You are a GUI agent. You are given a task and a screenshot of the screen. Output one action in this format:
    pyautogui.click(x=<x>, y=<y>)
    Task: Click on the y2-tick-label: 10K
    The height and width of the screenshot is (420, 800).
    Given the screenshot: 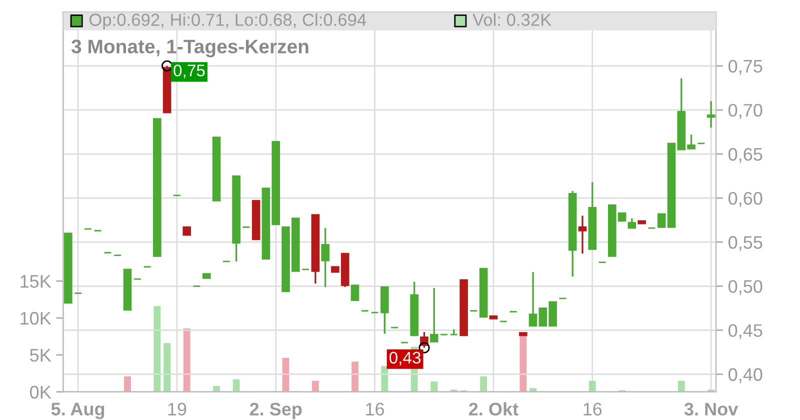 What is the action you would take?
    pyautogui.click(x=36, y=318)
    